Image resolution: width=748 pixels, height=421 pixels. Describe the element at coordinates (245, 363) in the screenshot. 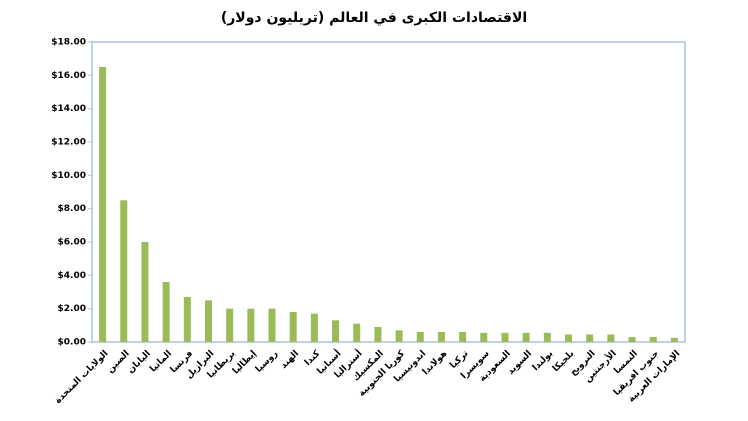

I see `x-tick-label: إيطاليا` at that location.